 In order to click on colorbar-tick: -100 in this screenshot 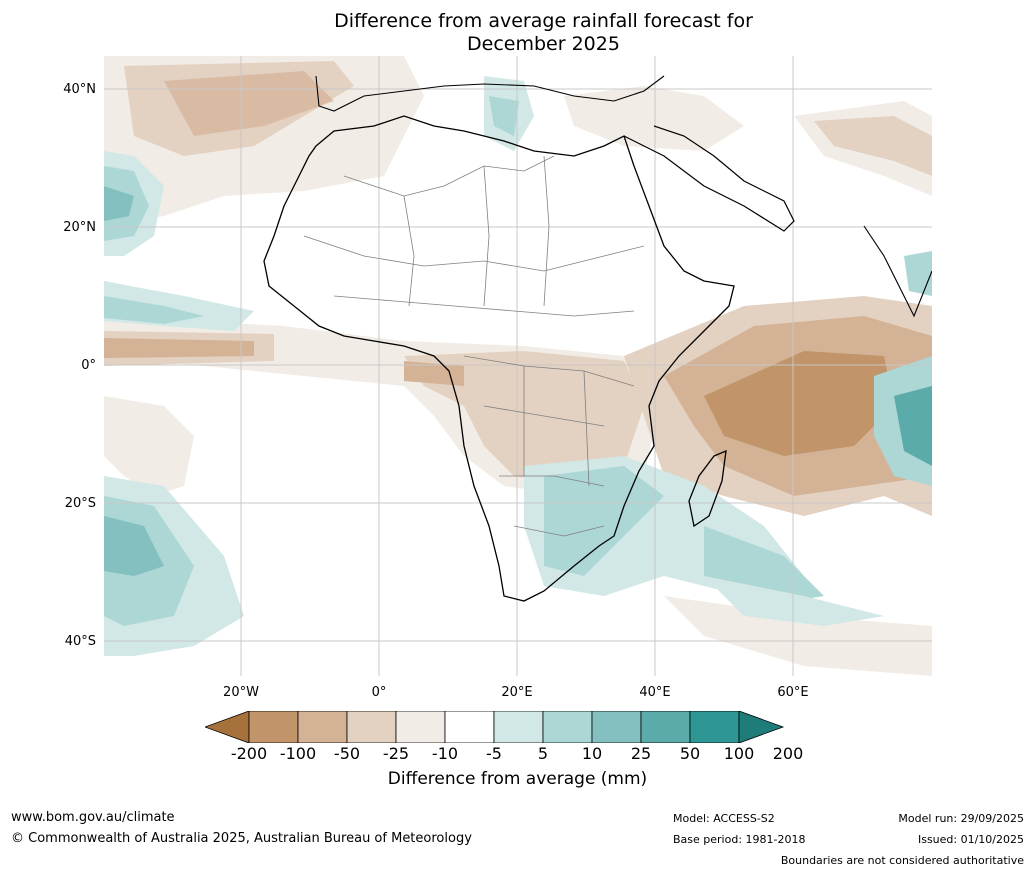, I will do `click(298, 753)`.